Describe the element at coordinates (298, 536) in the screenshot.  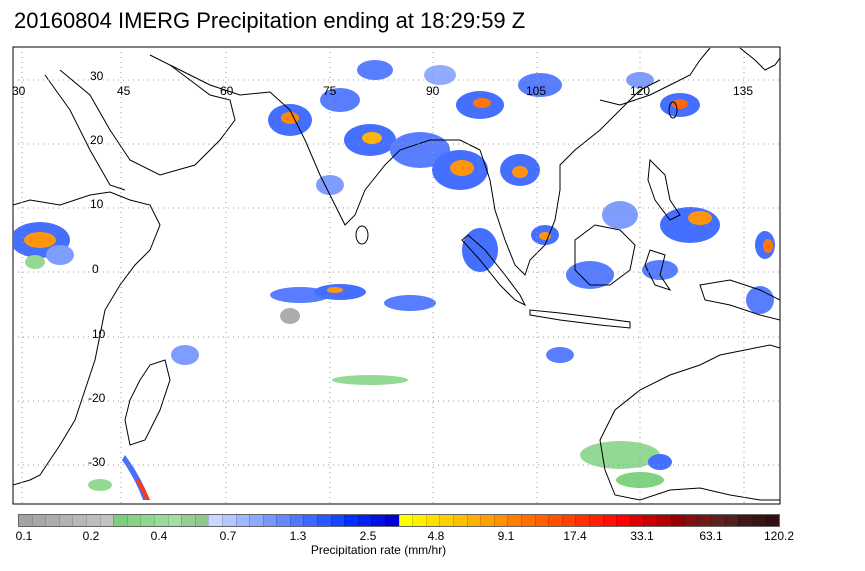
I see `colorbar-tick: 1.3` at that location.